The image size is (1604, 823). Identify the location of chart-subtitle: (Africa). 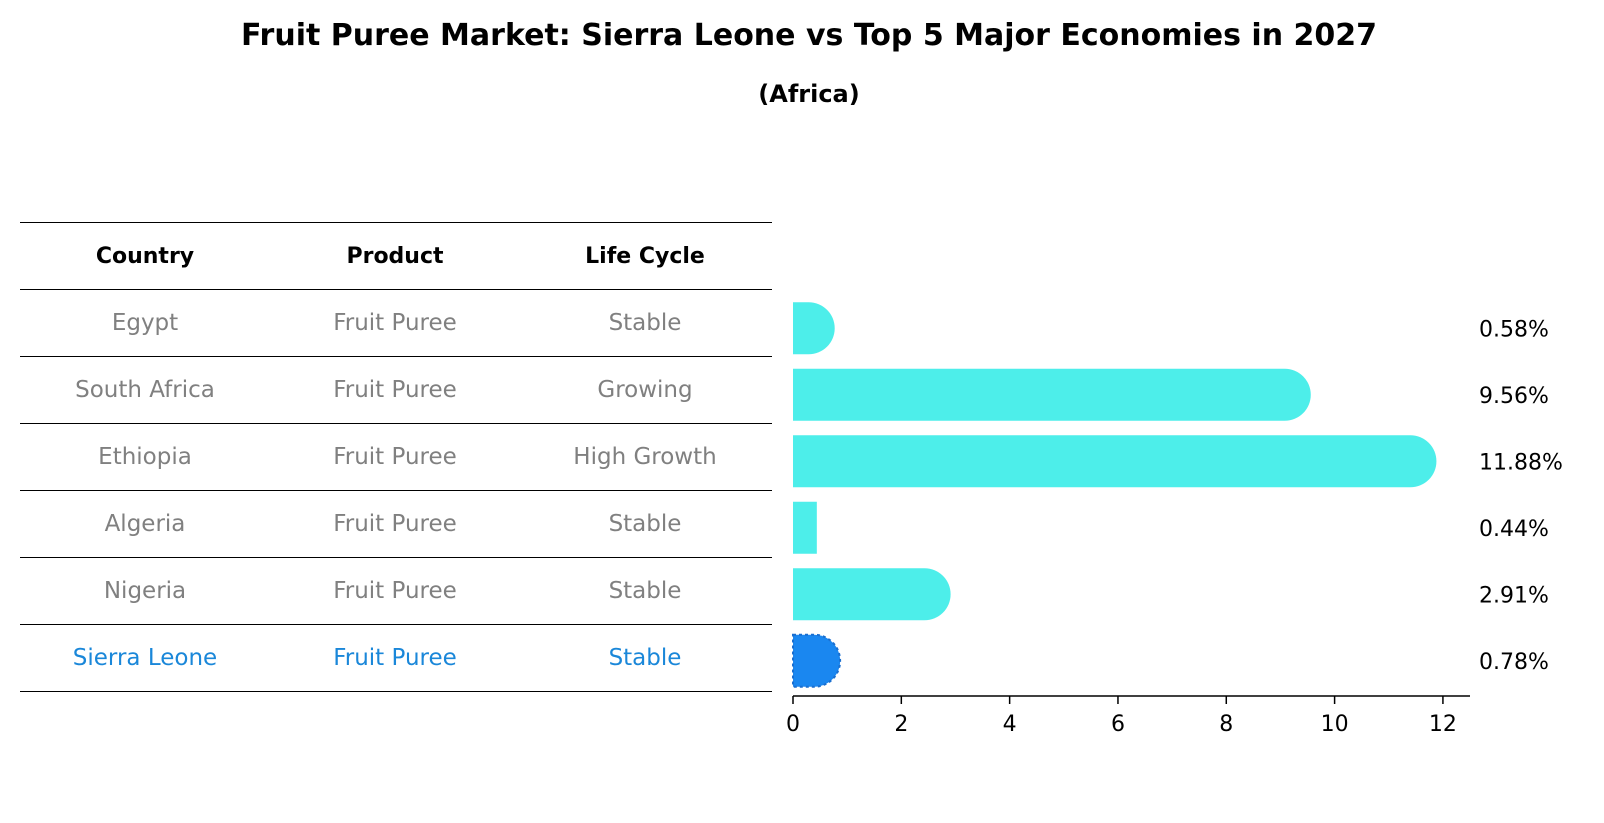
(809, 94).